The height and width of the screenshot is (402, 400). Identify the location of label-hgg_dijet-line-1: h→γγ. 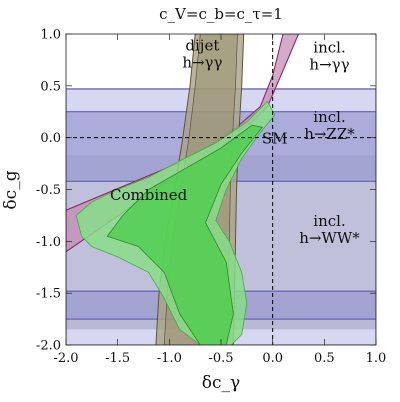
(202, 63).